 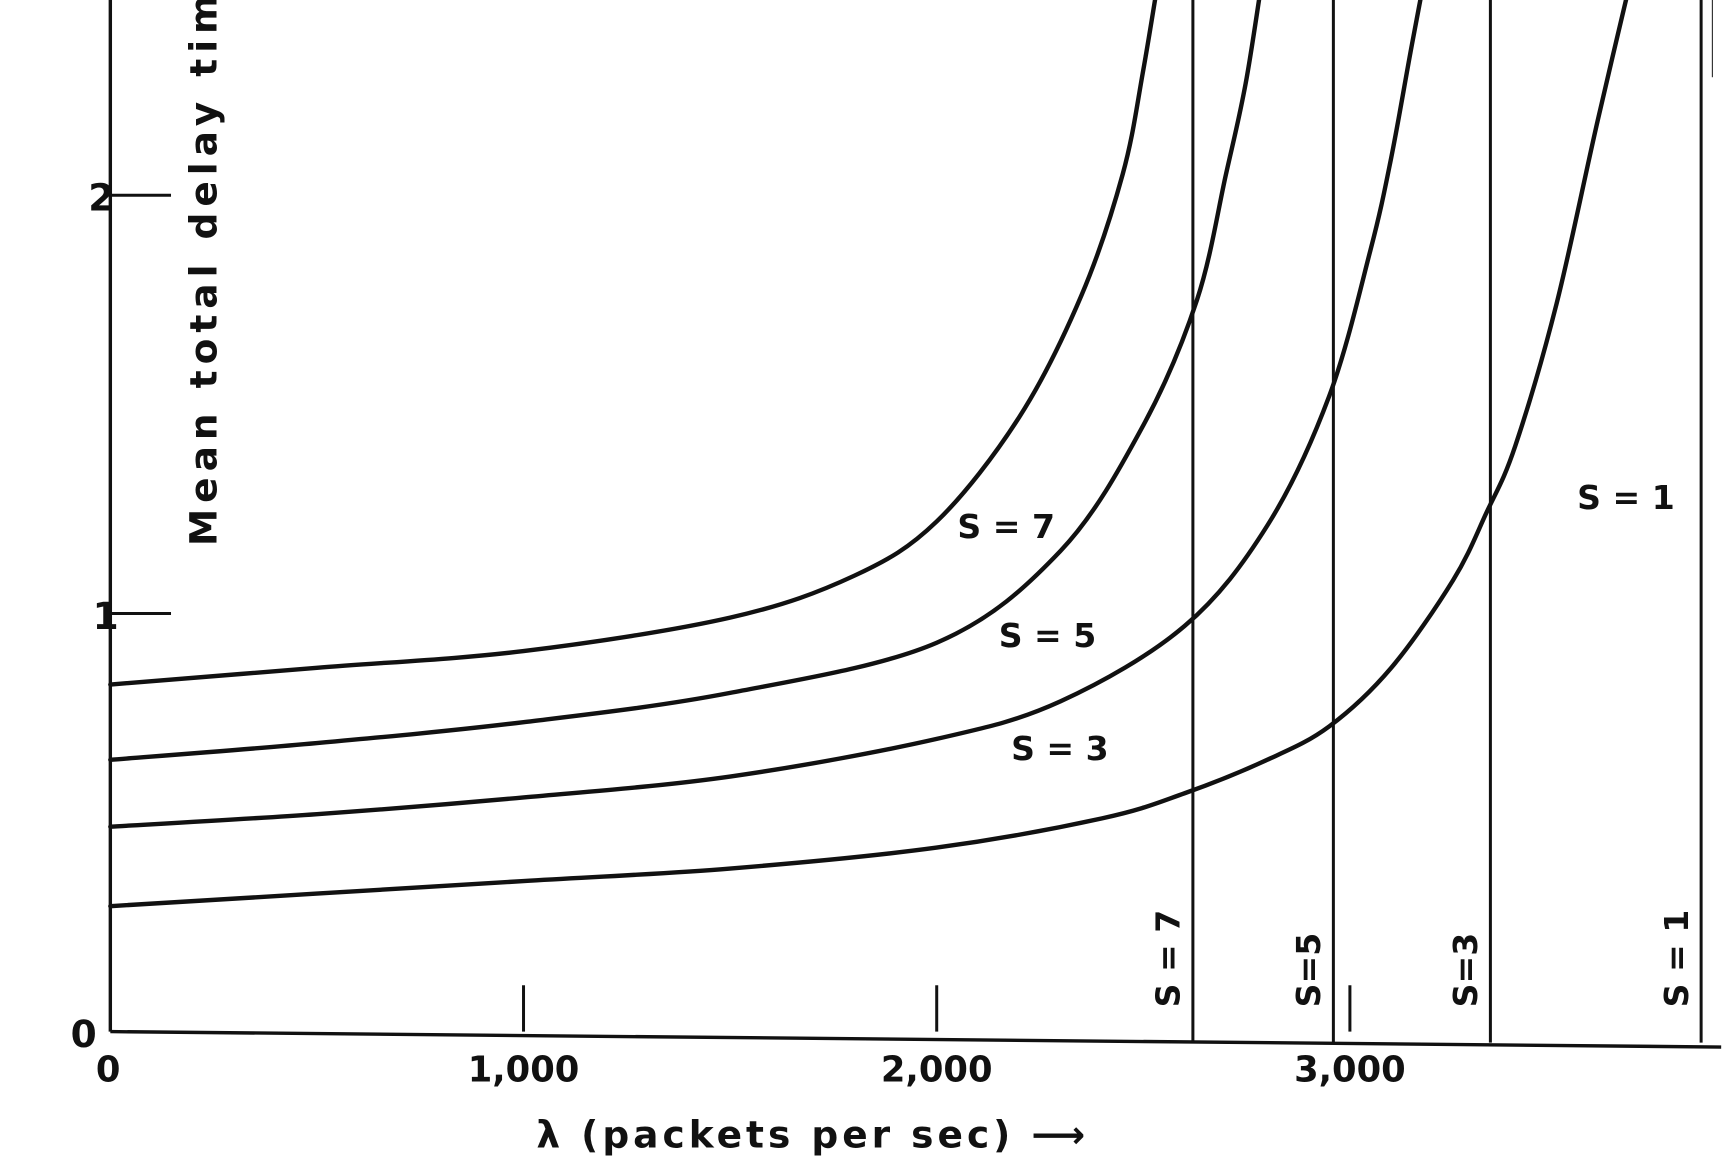 What do you see at coordinates (108, 1069) in the screenshot?
I see `x-tick-label: 0` at bounding box center [108, 1069].